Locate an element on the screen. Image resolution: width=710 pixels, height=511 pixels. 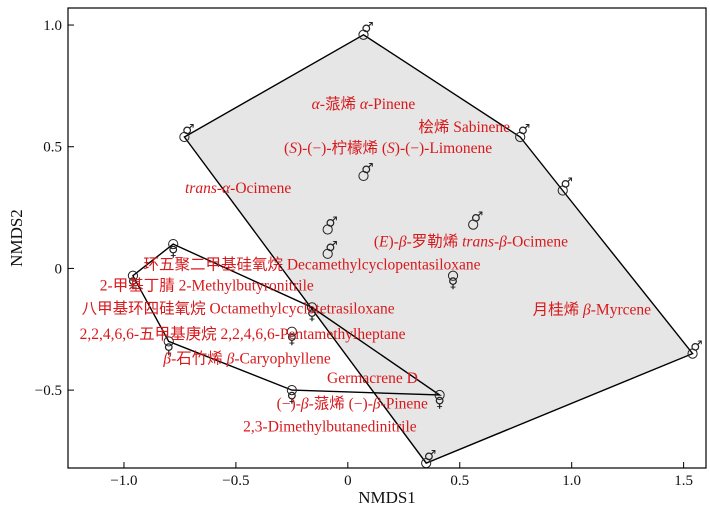
compound-label: Germacrene D is located at coordinates (372, 378).